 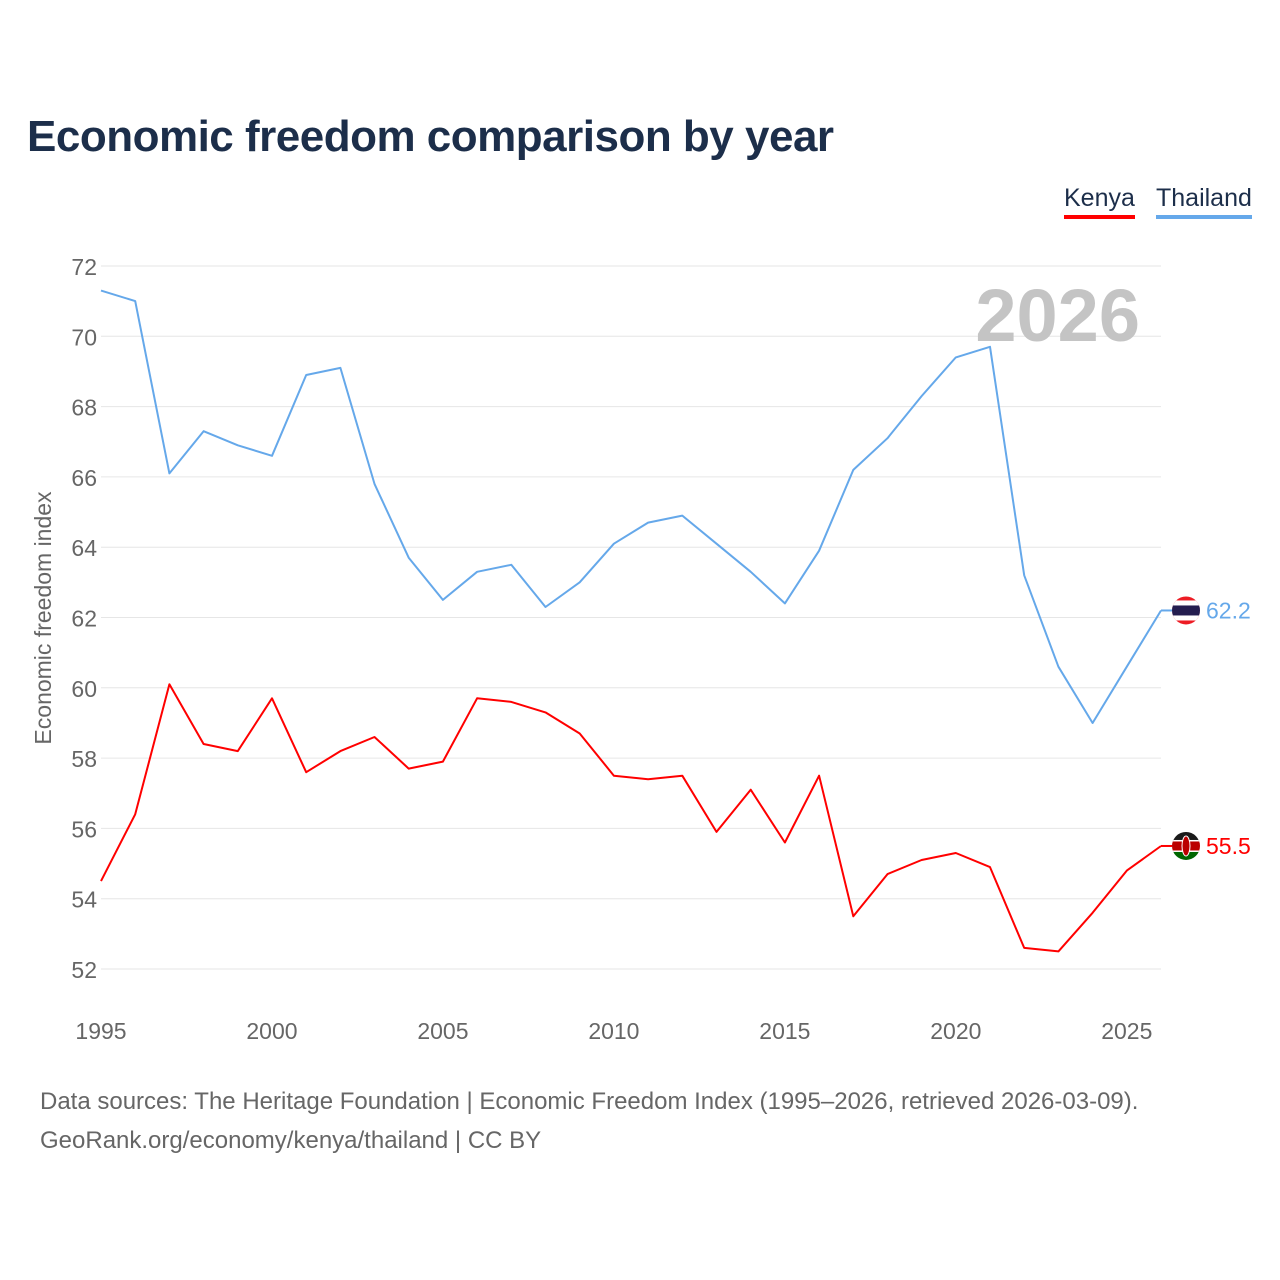 I want to click on thailand-flag-icon, so click(x=1186, y=610).